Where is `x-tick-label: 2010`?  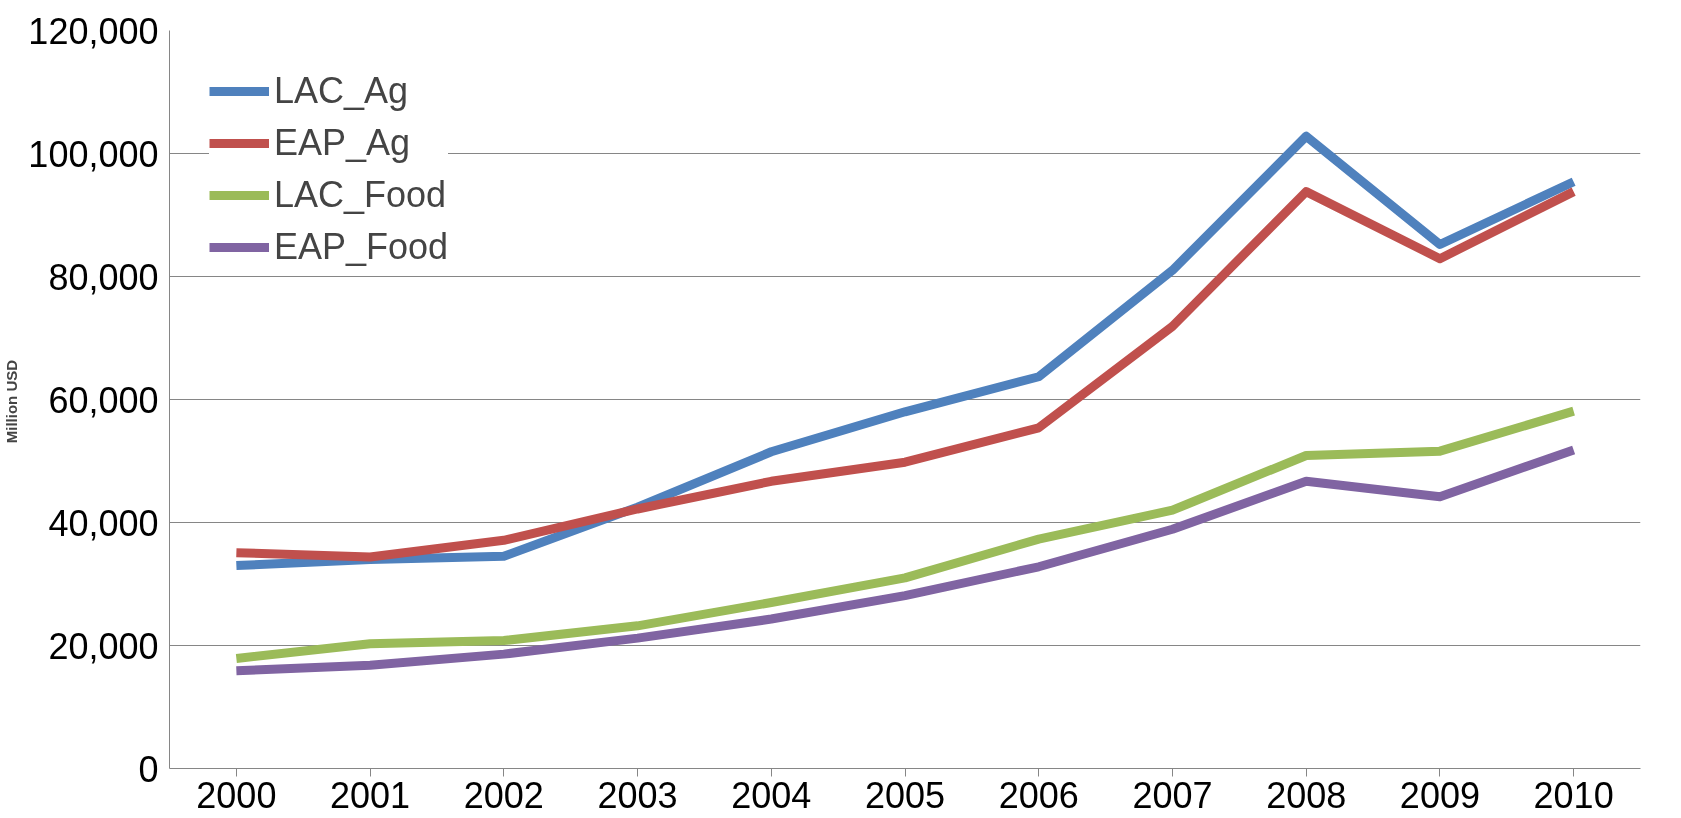
x-tick-label: 2010 is located at coordinates (1573, 795).